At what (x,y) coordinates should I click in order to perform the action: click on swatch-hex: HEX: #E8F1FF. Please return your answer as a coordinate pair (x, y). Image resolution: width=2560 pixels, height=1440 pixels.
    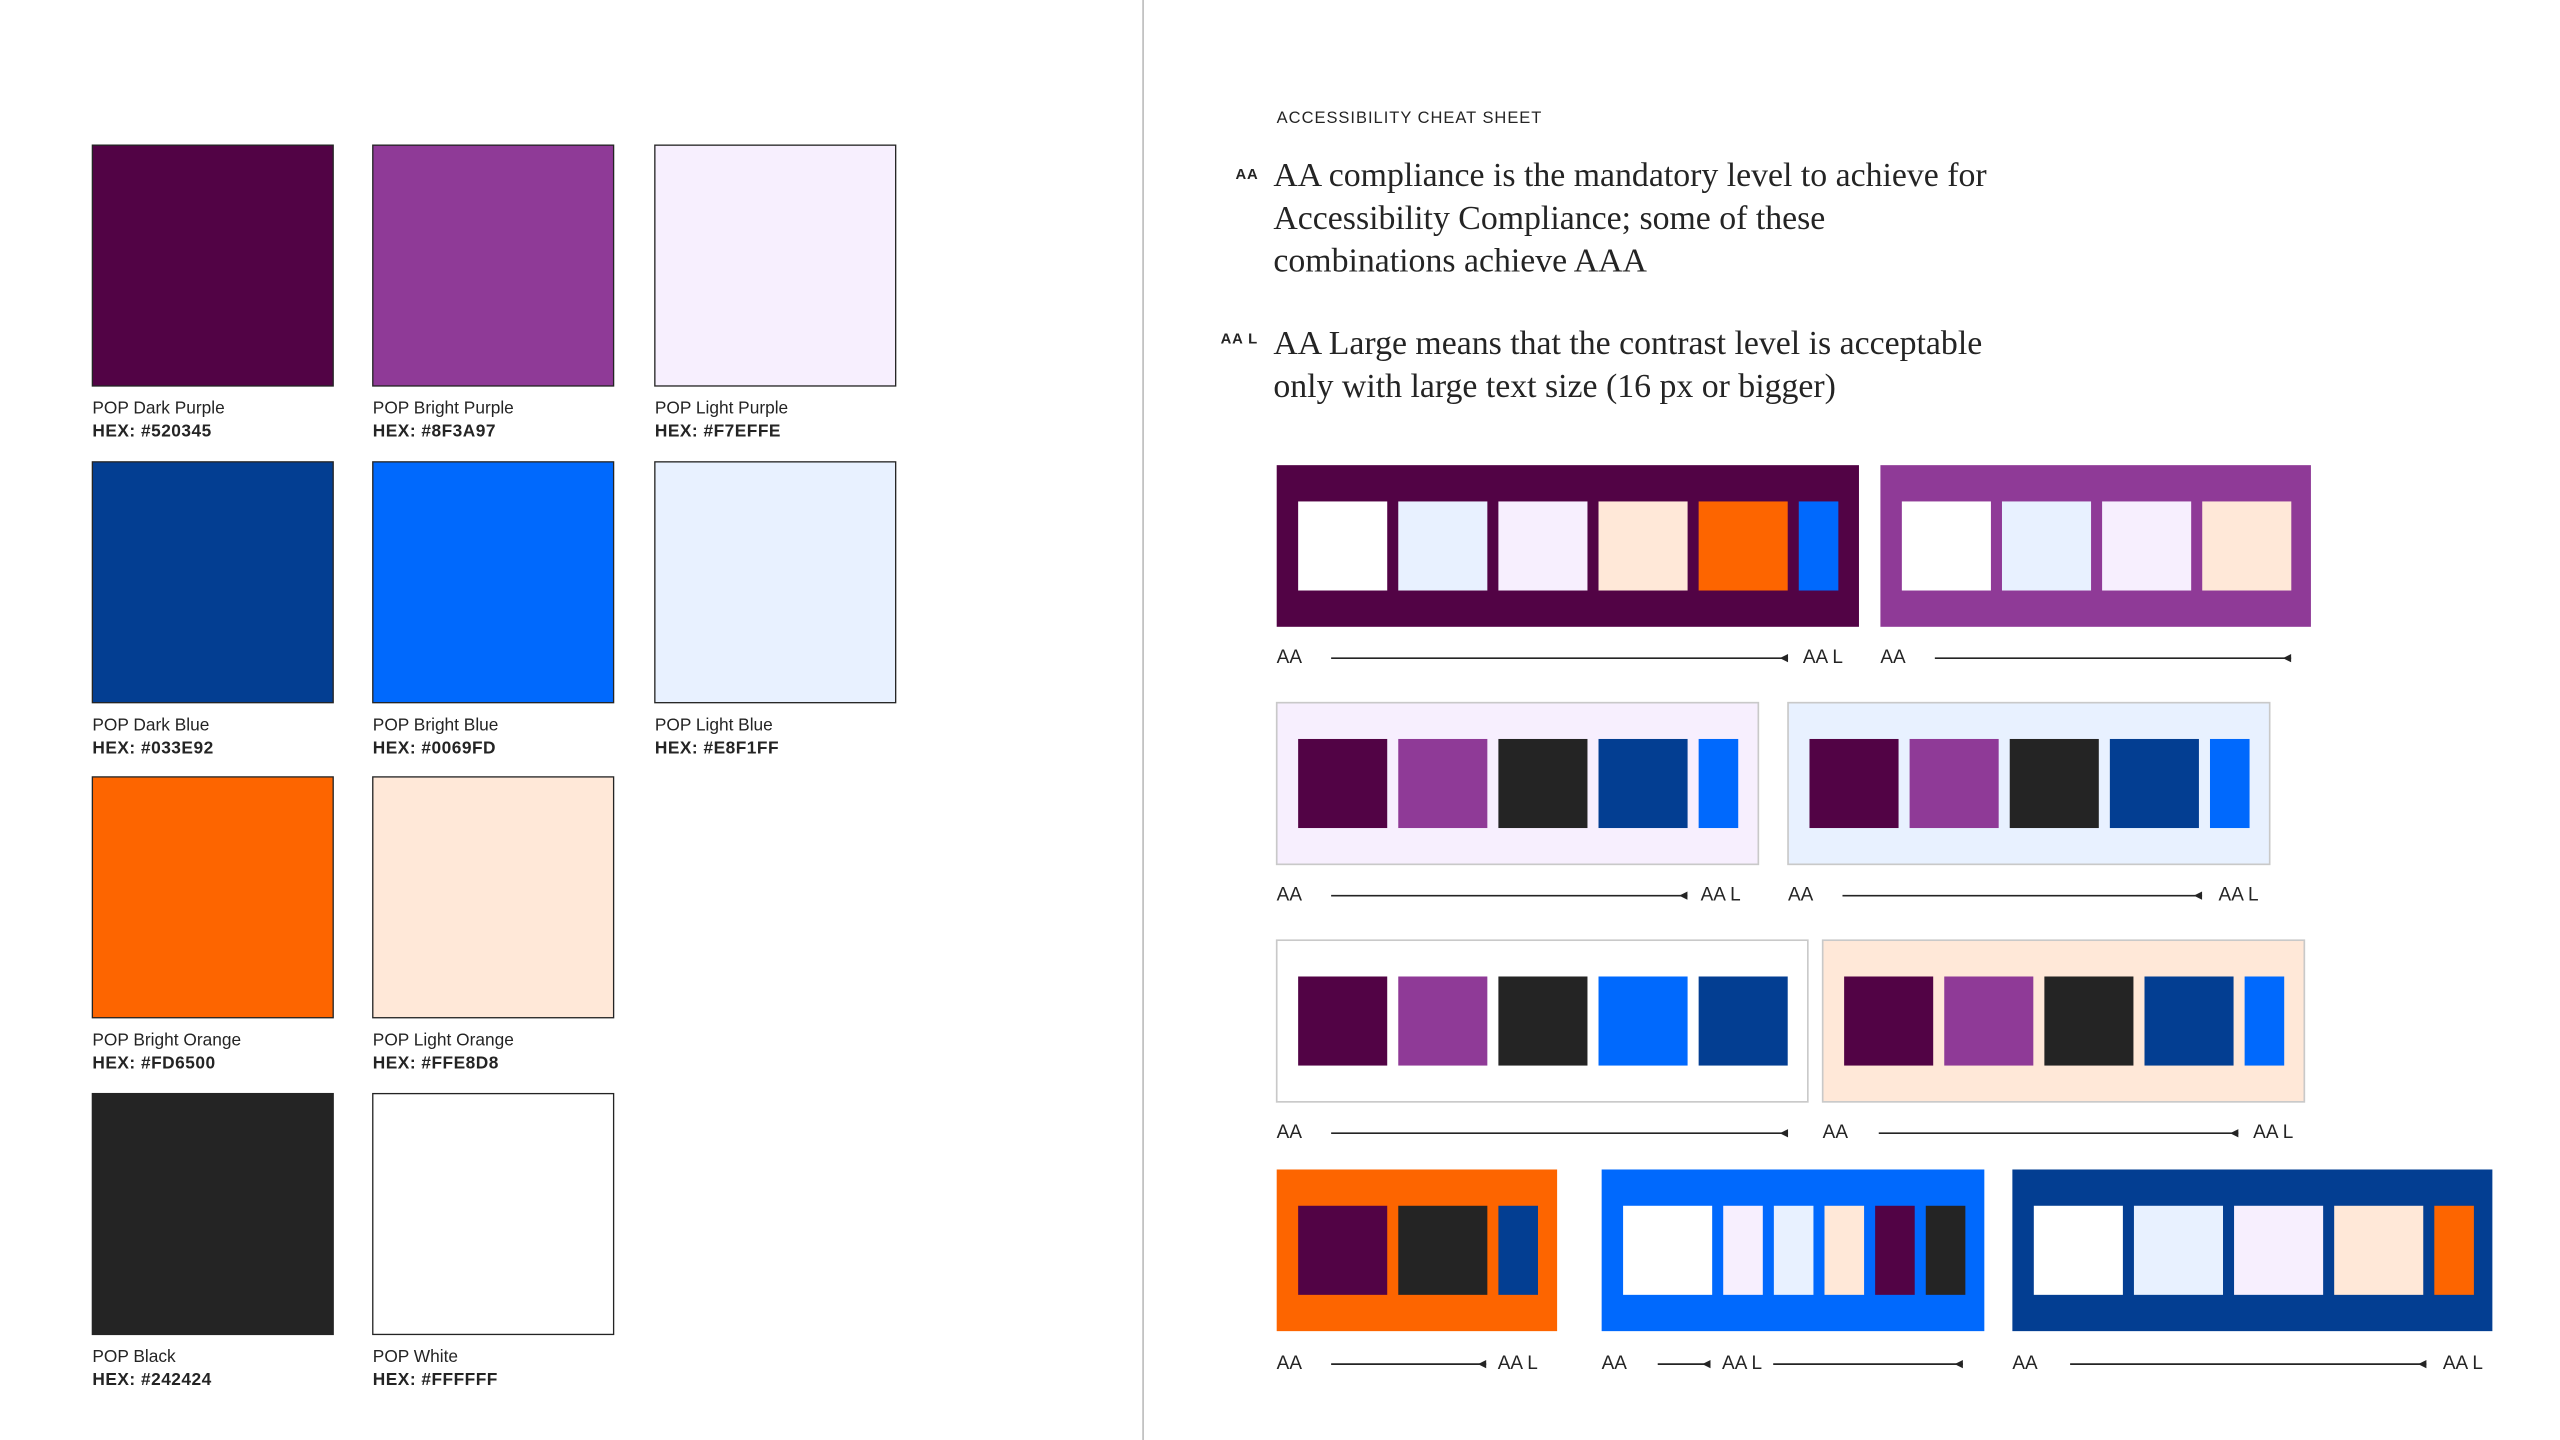
    Looking at the image, I should click on (717, 747).